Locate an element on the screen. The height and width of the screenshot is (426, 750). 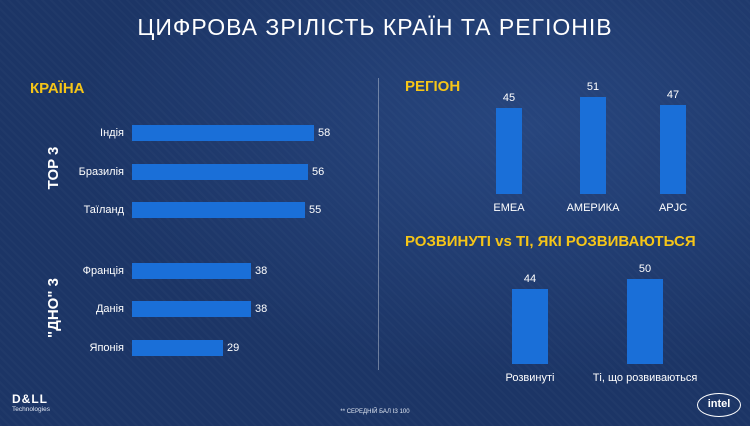
developed-section-title: РОЗВИНУТІ vs ТІ, ЯКІ РОЗВИВАЮТЬСЯ is located at coordinates (550, 241).